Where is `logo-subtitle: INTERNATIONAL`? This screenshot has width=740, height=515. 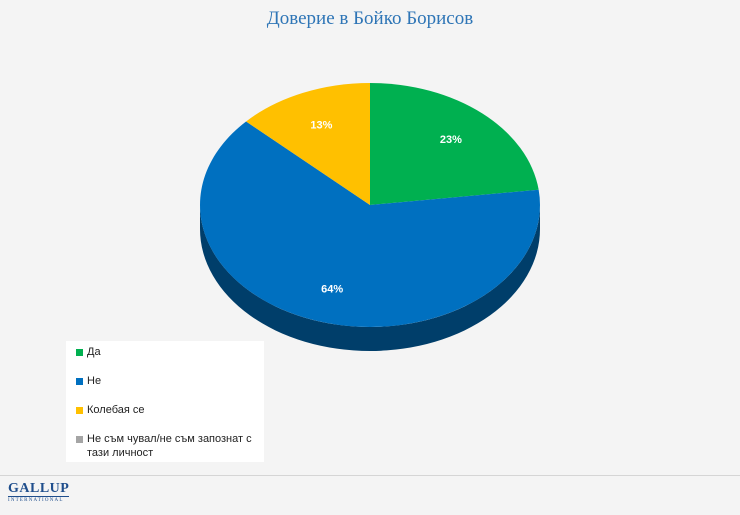 logo-subtitle: INTERNATIONAL is located at coordinates (39, 500).